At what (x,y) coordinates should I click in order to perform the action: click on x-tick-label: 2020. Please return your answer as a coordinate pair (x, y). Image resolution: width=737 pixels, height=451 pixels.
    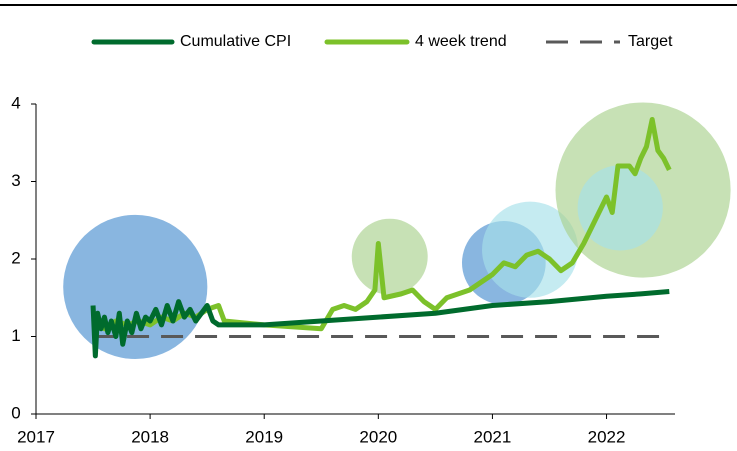
    Looking at the image, I should click on (378, 436).